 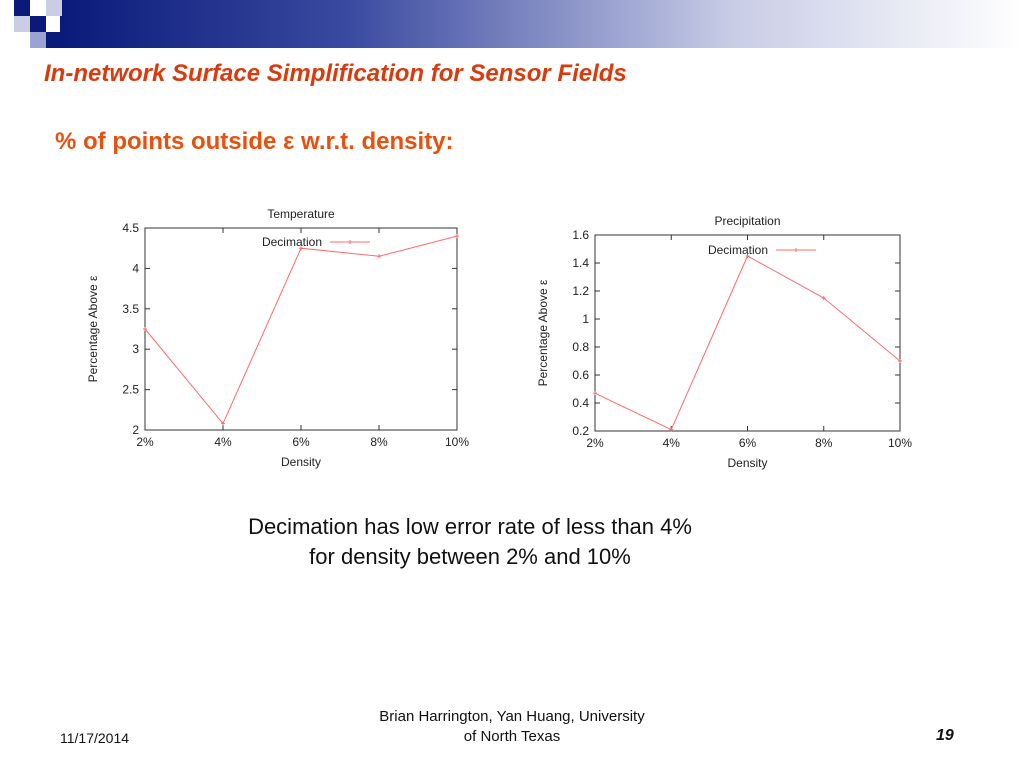 I want to click on y-tick-label: 1.4, so click(x=580, y=263).